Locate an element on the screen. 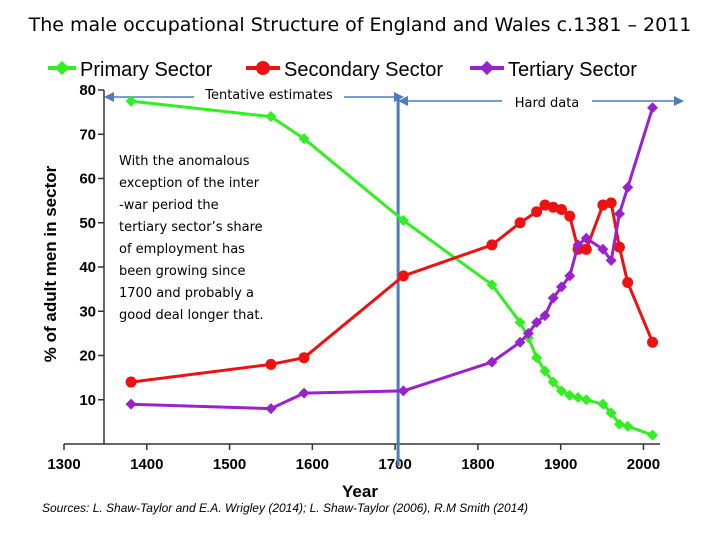  y-tick-label: 50 is located at coordinates (87, 223).